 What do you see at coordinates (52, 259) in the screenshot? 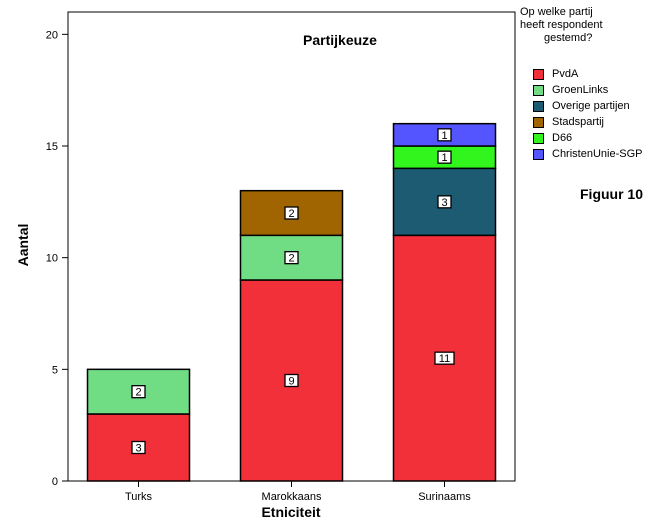
I see `y-tick-label: 10` at bounding box center [52, 259].